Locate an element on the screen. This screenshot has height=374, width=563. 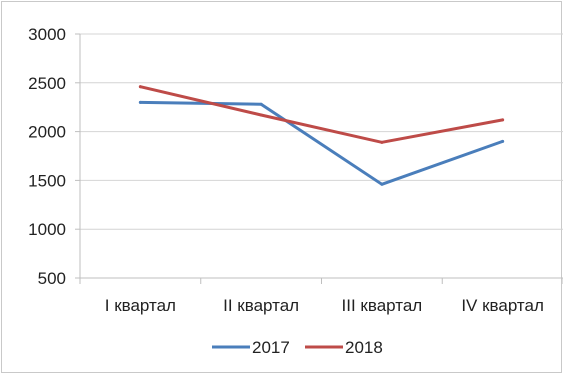
y-tick-label: 500 is located at coordinates (52, 278).